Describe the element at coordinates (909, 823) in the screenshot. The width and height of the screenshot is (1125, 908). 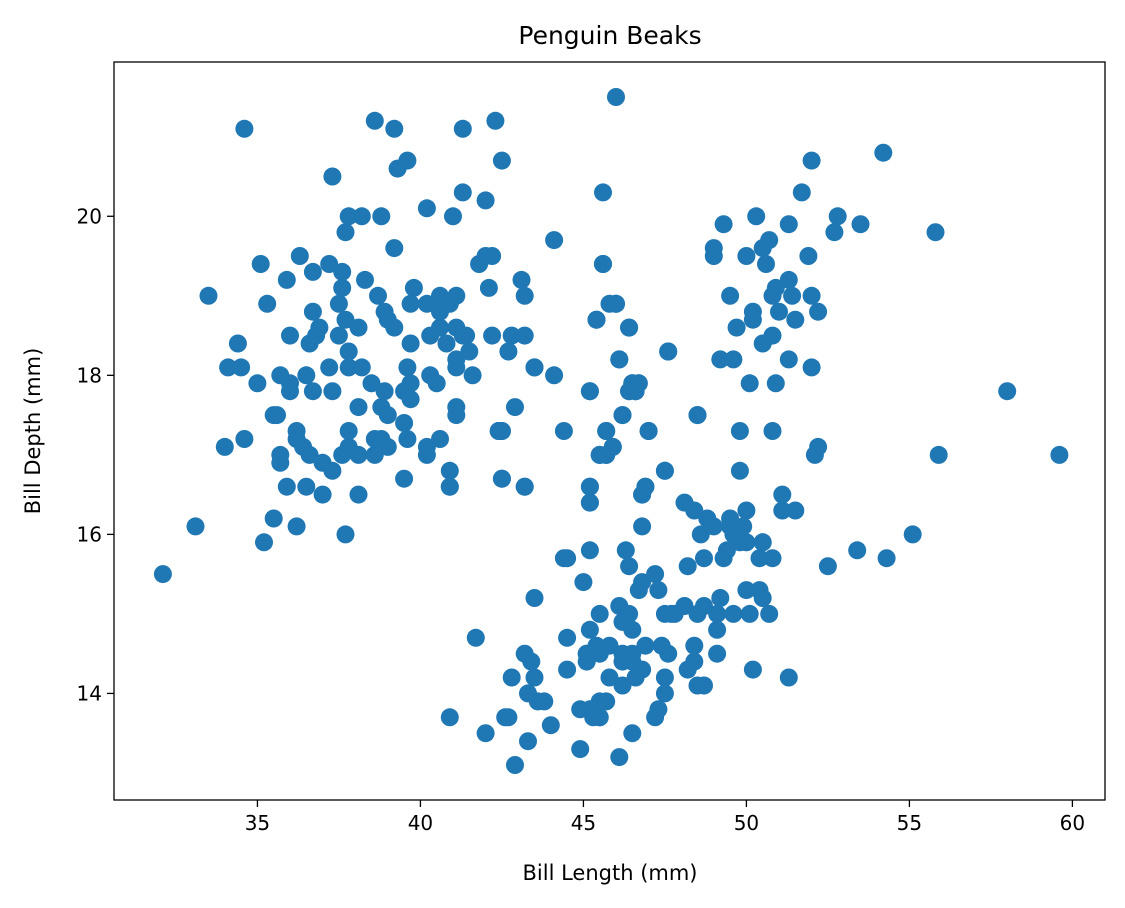
I see `x-tick-label: 55` at that location.